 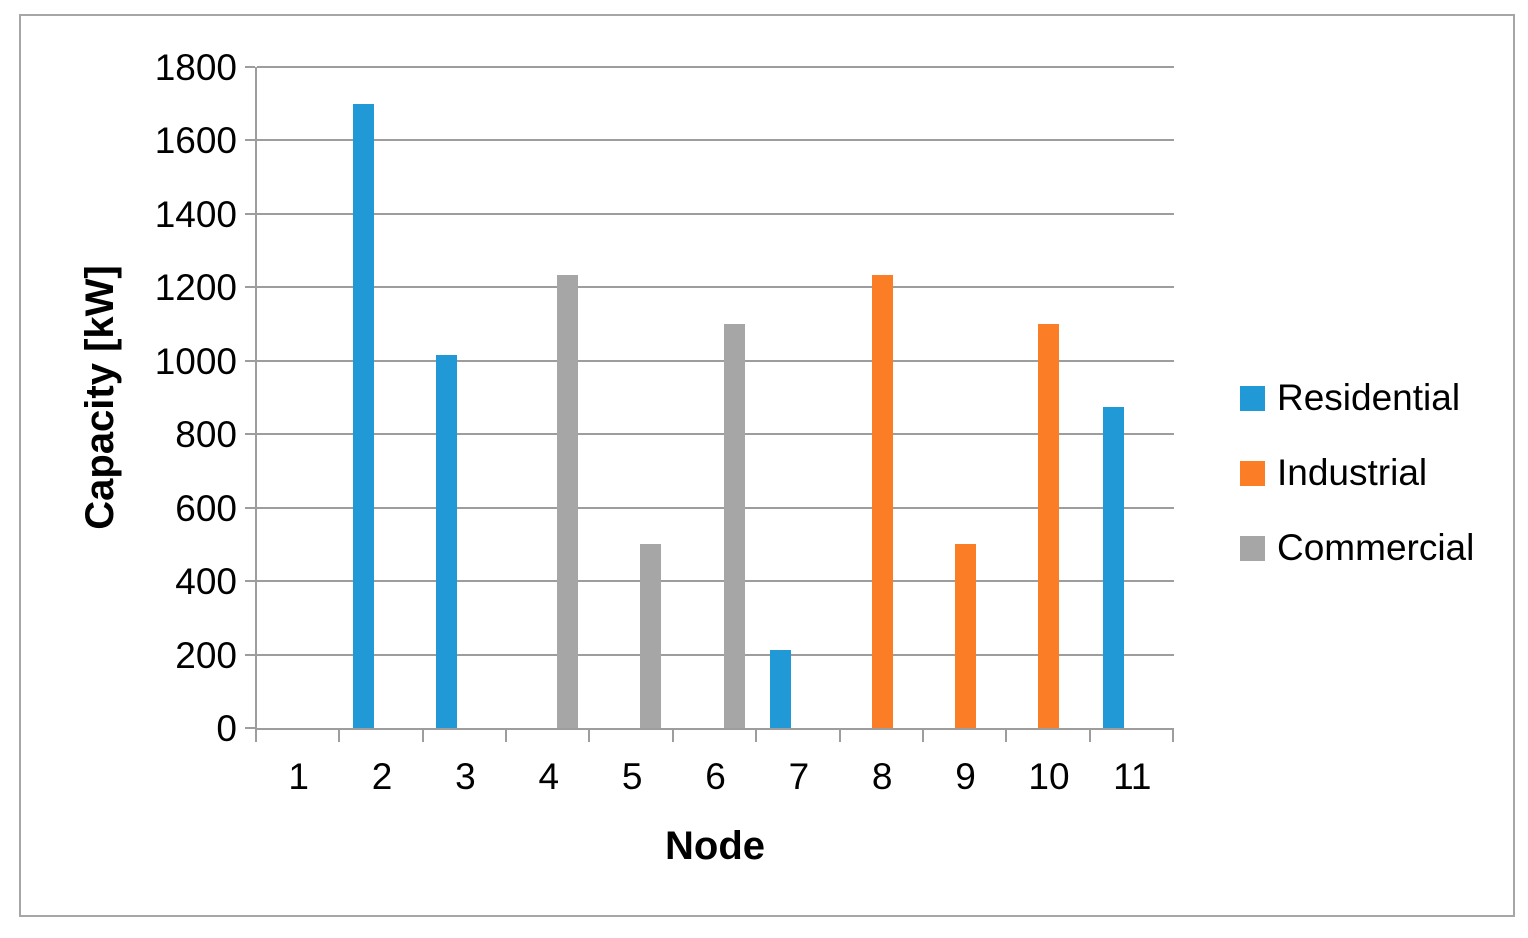 I want to click on x-tick-label-8: 8, so click(x=882, y=776).